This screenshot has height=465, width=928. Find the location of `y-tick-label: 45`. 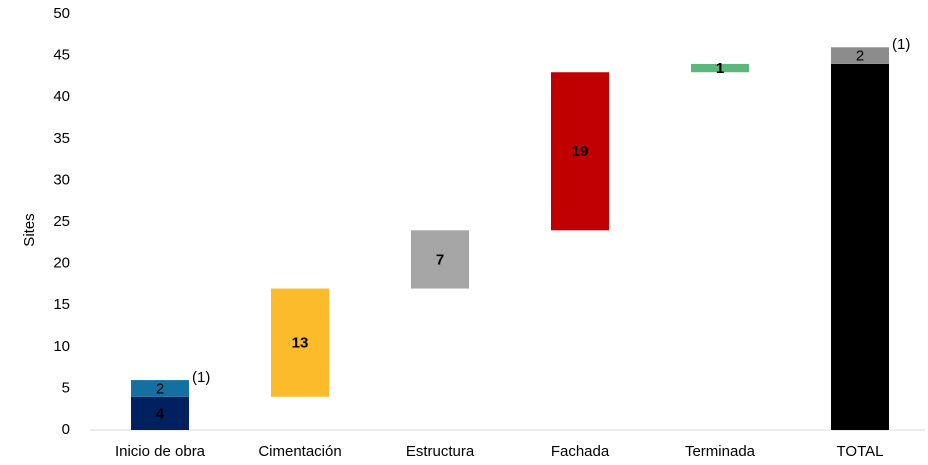

y-tick-label: 45 is located at coordinates (61, 55).